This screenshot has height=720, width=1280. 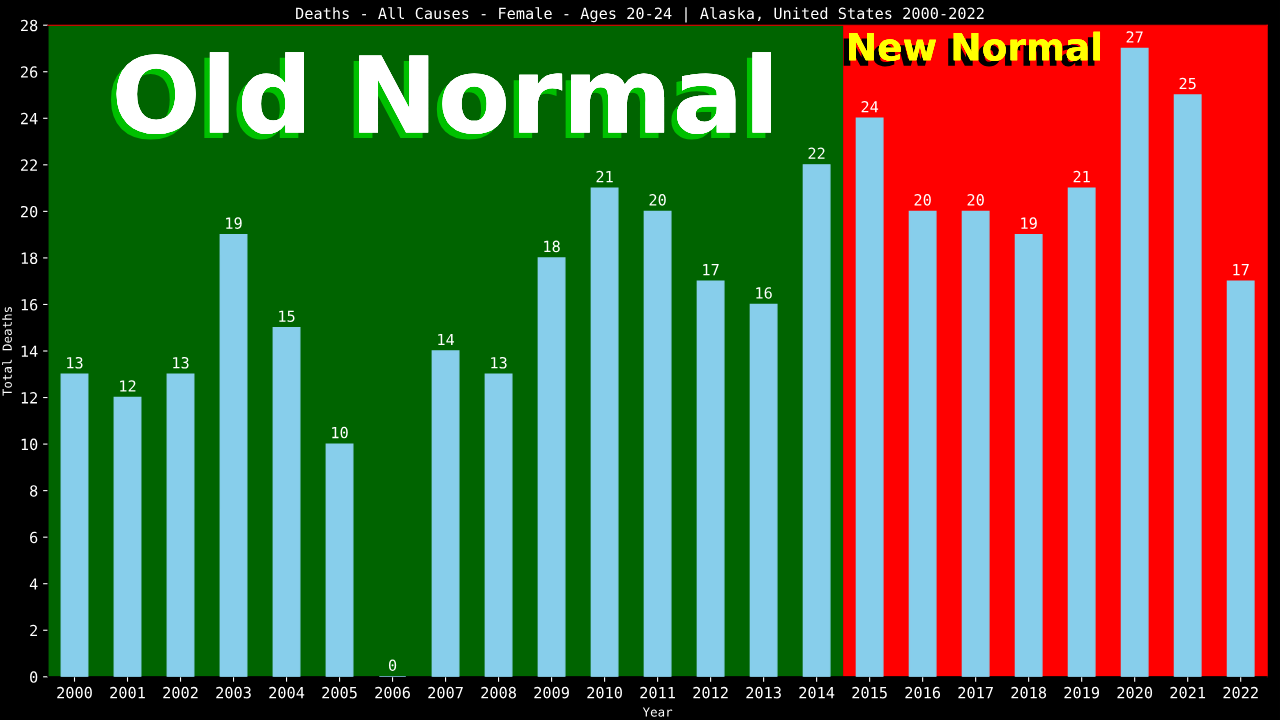 What do you see at coordinates (1188, 692) in the screenshot?
I see `x-tick-label: 2021` at bounding box center [1188, 692].